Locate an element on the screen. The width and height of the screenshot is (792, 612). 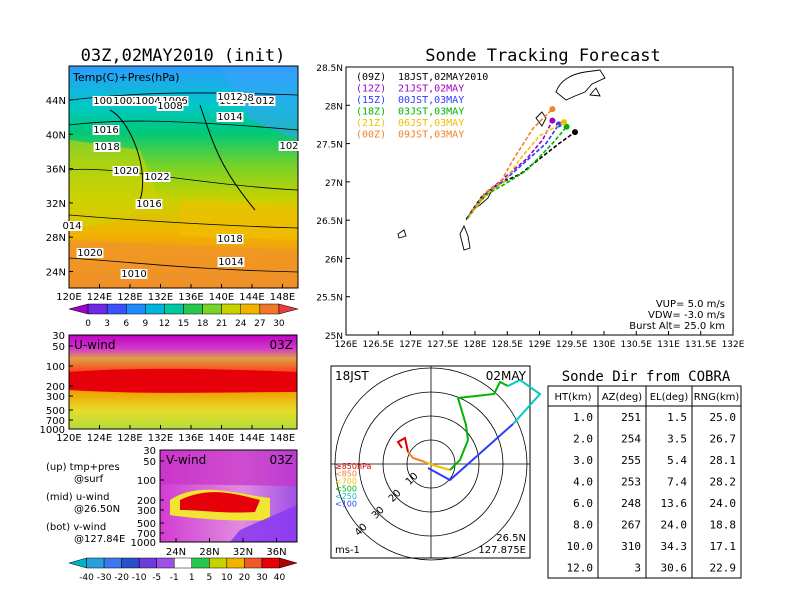
pressure-label: 1000 is located at coordinates (105, 101).